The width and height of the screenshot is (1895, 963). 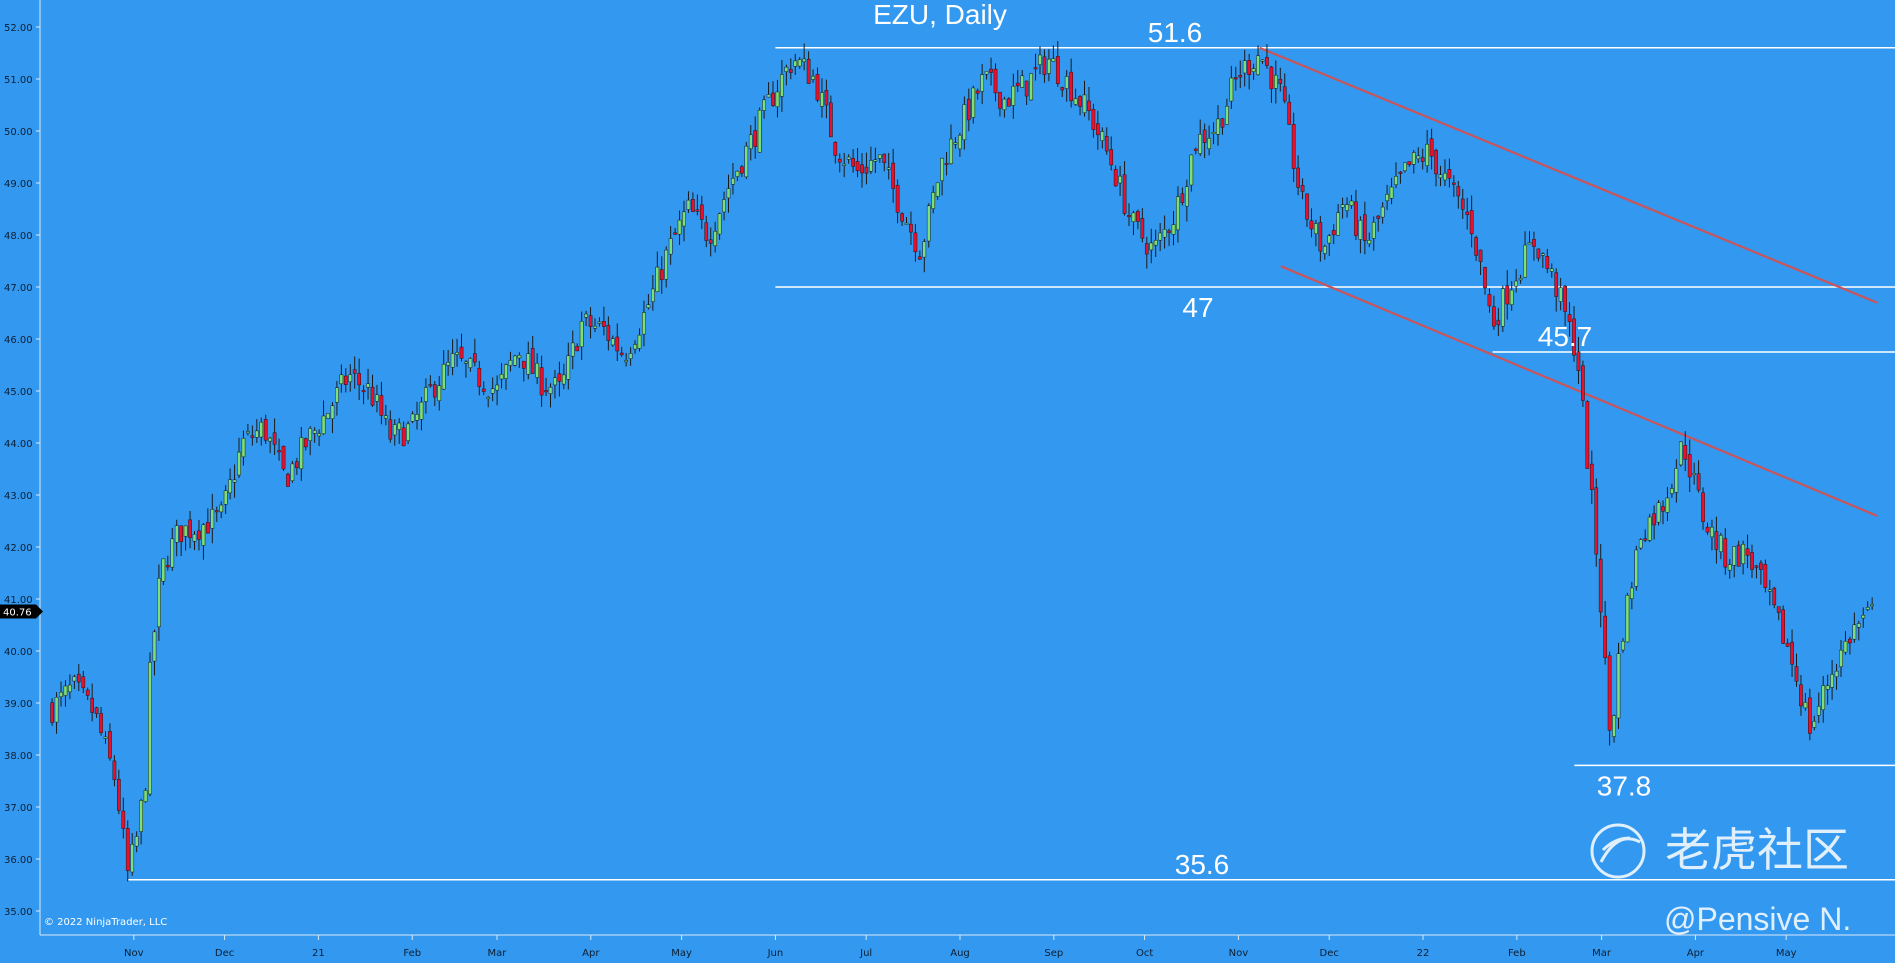 What do you see at coordinates (318, 953) in the screenshot?
I see `x-tick-label: 21` at bounding box center [318, 953].